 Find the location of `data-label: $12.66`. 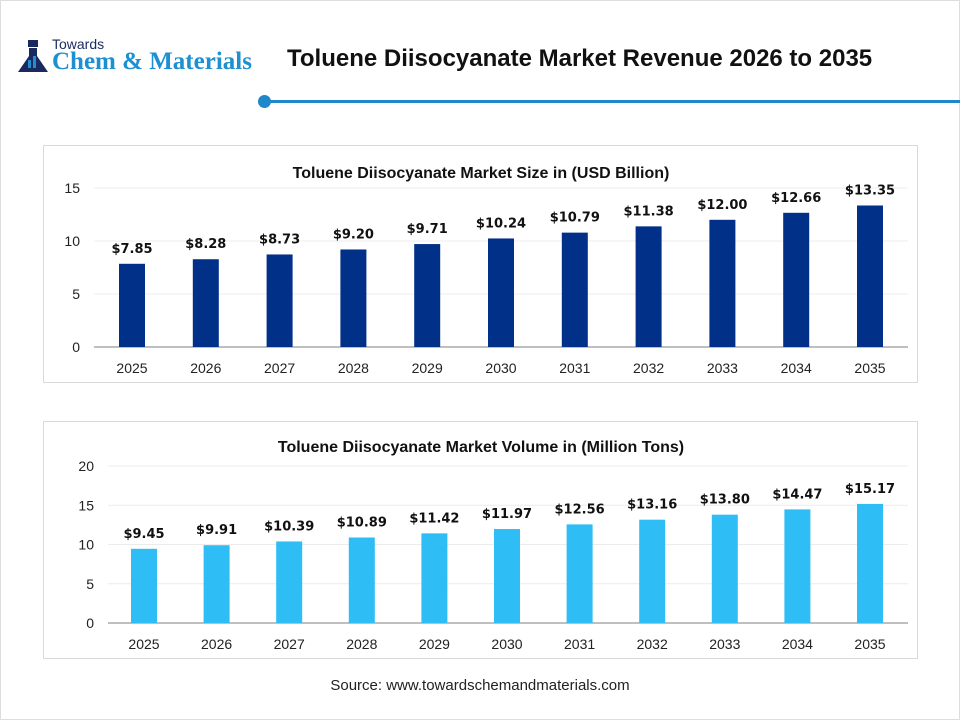

data-label: $12.66 is located at coordinates (796, 198).